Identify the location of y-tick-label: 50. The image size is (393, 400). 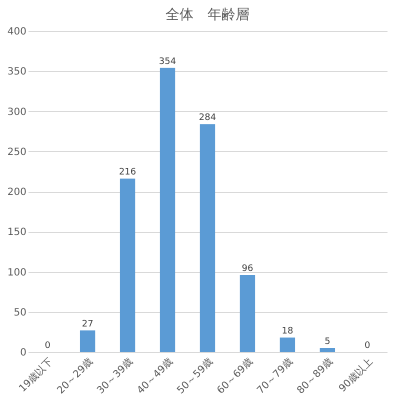
(20, 312).